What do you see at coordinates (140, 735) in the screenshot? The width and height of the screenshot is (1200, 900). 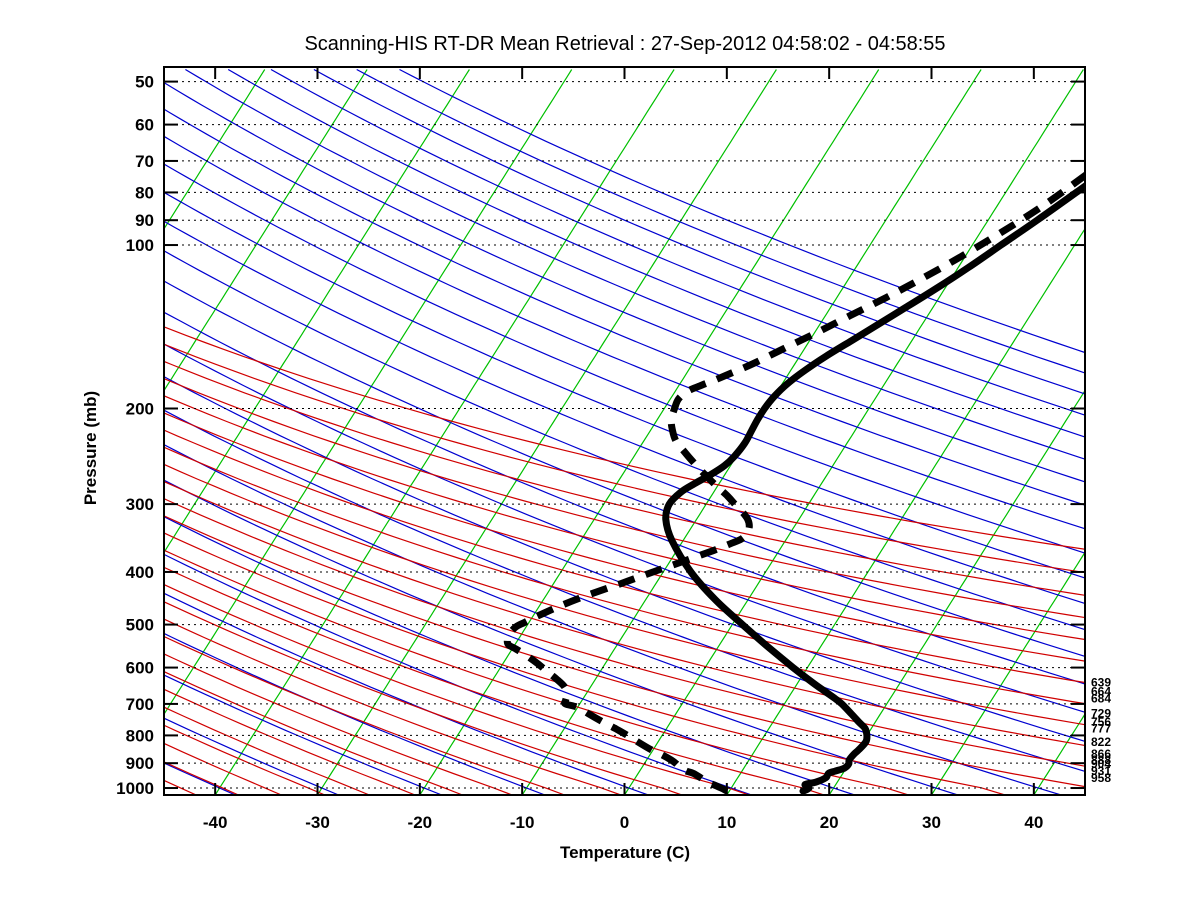 I see `pressure-tick-label: 800` at bounding box center [140, 735].